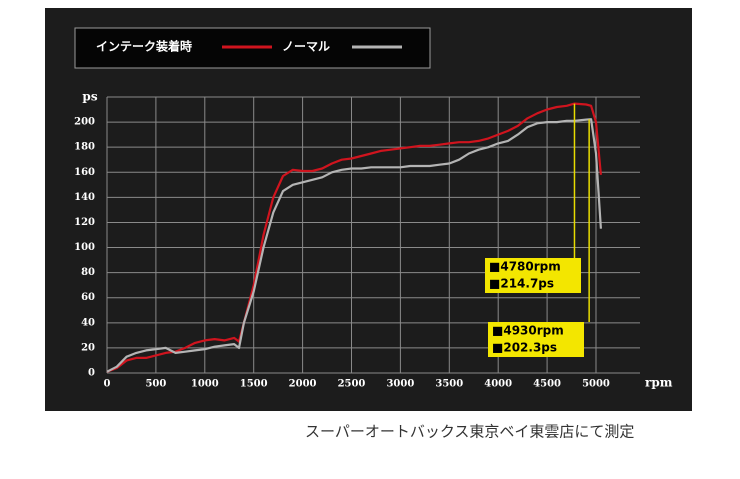 The image size is (740, 479). Describe the element at coordinates (306, 47) in the screenshot. I see `legend-label: ノーマル` at that location.